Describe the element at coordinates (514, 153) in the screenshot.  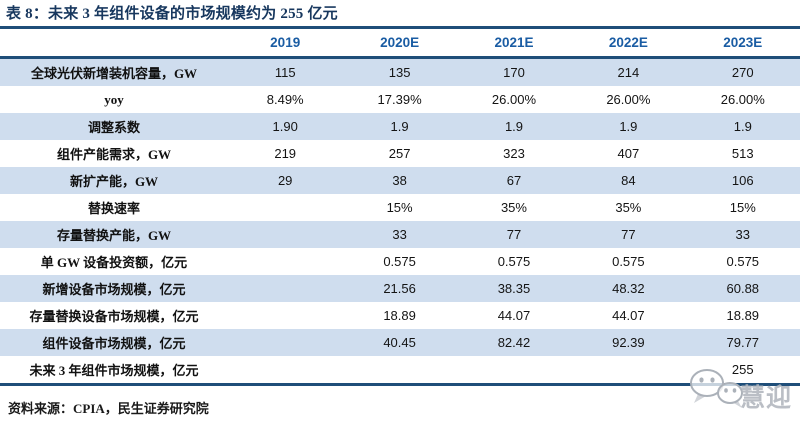
I see `cell-value: 323` at that location.